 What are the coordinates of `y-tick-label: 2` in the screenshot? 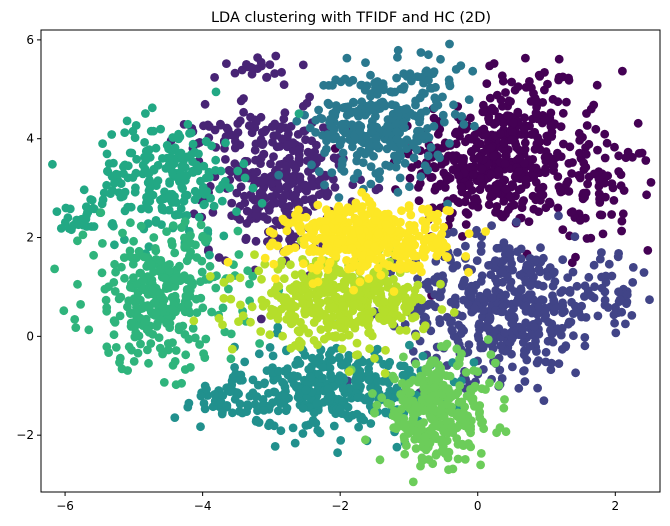 It's located at (30, 238).